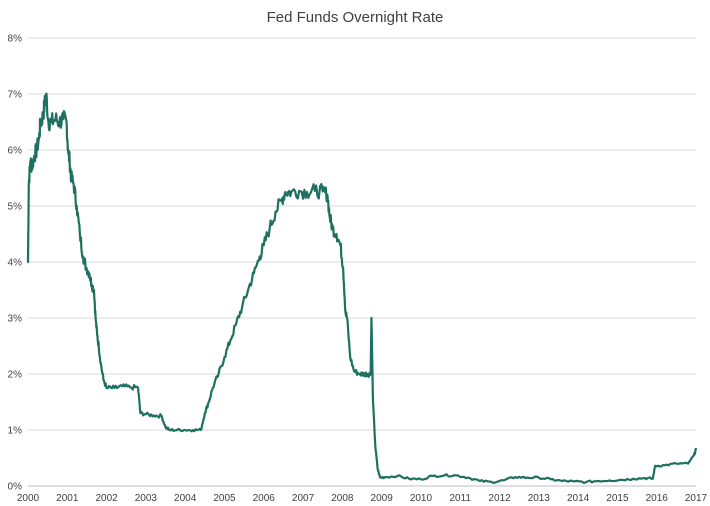  Describe the element at coordinates (539, 498) in the screenshot. I see `x-tick-label: 2013` at that location.